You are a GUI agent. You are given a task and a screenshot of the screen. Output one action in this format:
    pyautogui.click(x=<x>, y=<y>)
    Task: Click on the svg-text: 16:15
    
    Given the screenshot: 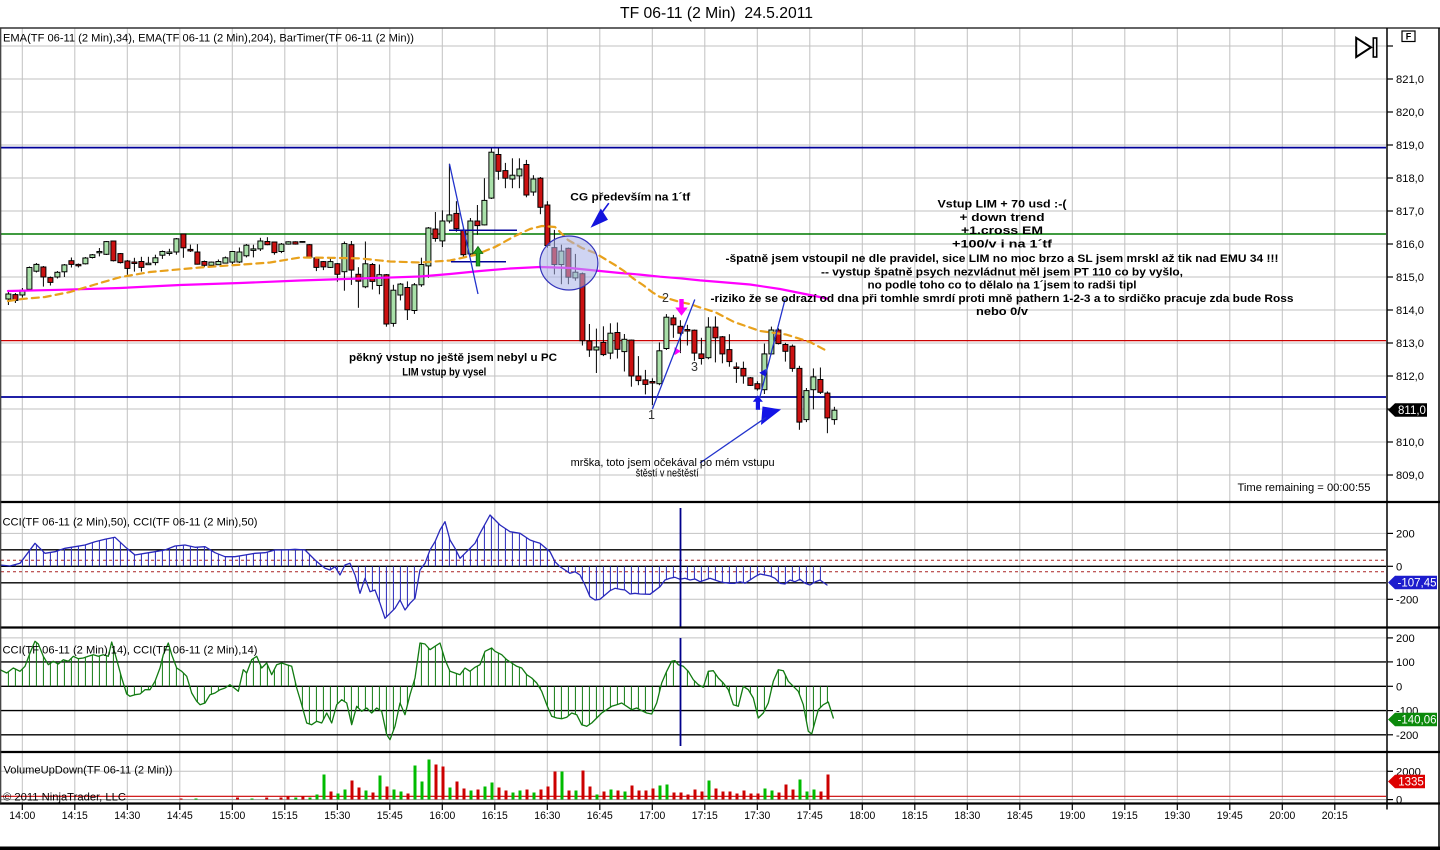 What is the action you would take?
    pyautogui.click(x=495, y=816)
    